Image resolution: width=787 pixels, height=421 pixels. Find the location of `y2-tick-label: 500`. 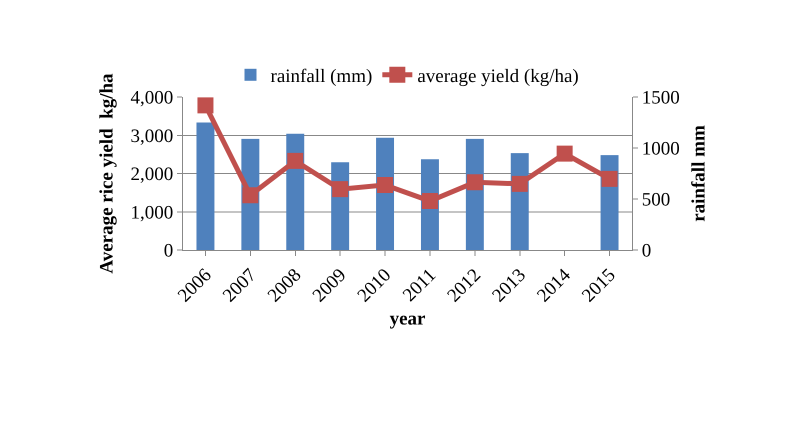

y2-tick-label: 500 is located at coordinates (656, 200).